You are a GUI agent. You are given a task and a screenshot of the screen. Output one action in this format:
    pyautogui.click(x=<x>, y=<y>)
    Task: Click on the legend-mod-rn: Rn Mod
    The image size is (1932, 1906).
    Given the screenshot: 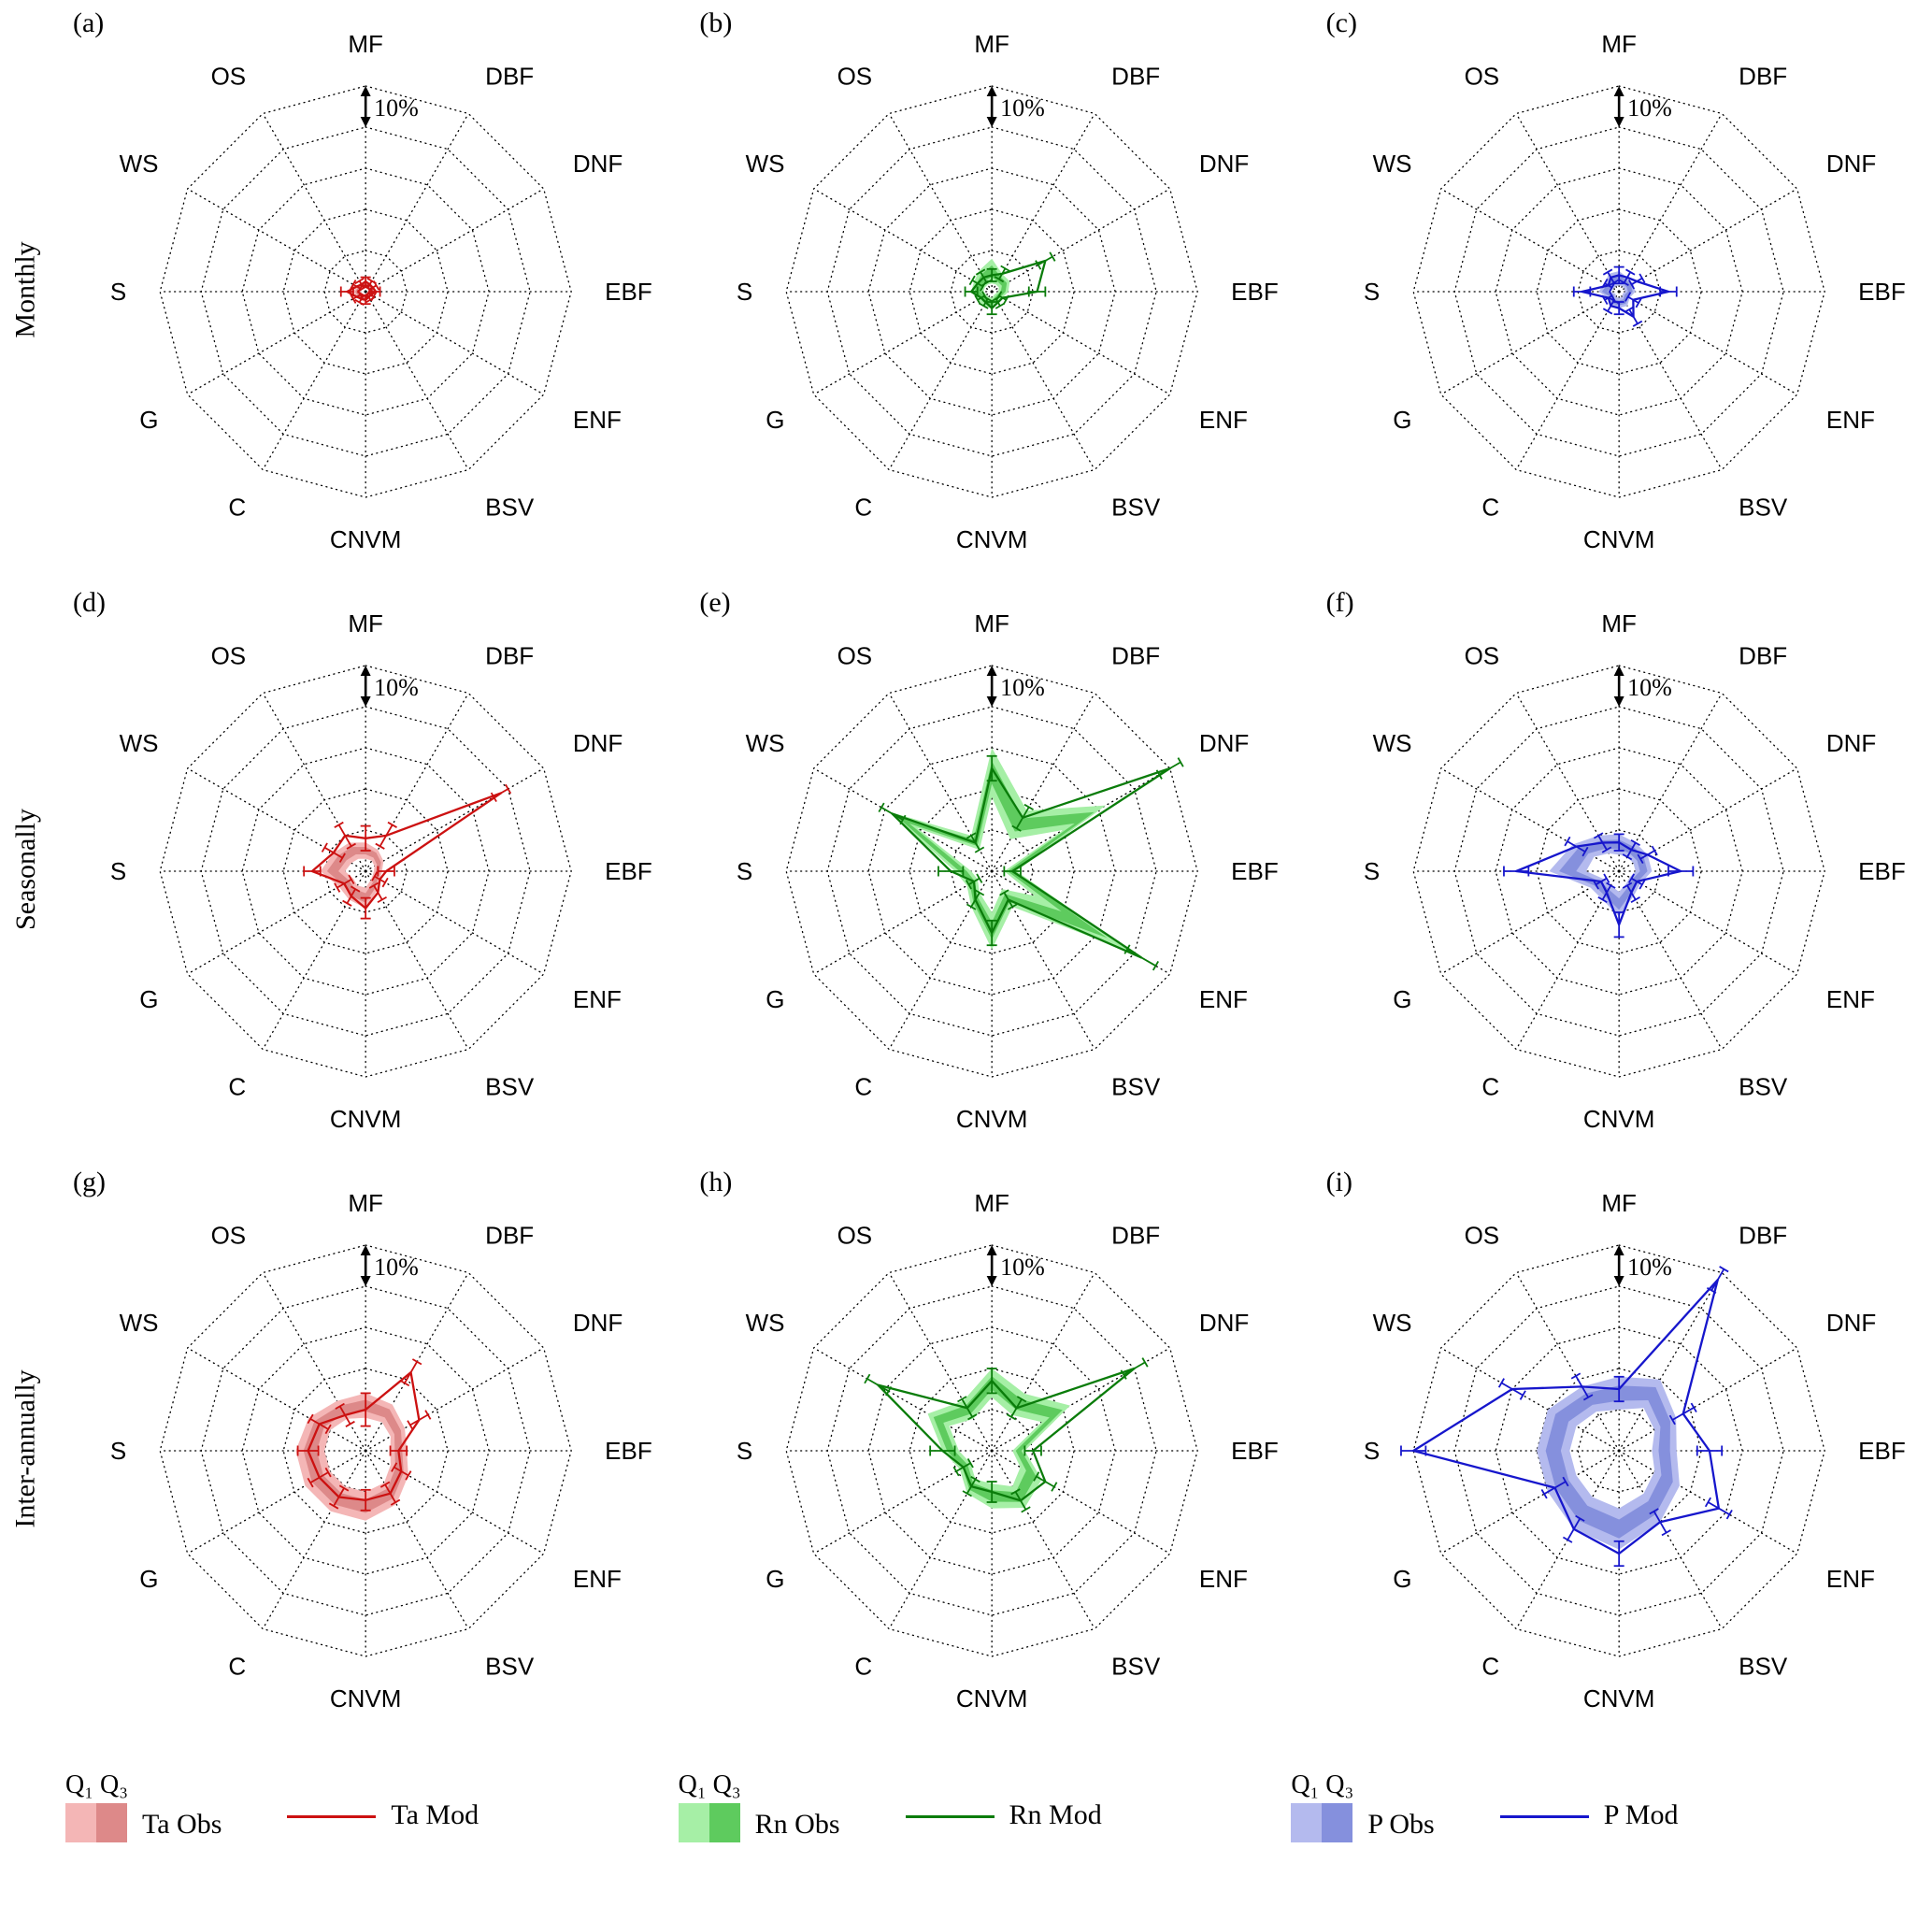 What is the action you would take?
    pyautogui.click(x=1004, y=1821)
    